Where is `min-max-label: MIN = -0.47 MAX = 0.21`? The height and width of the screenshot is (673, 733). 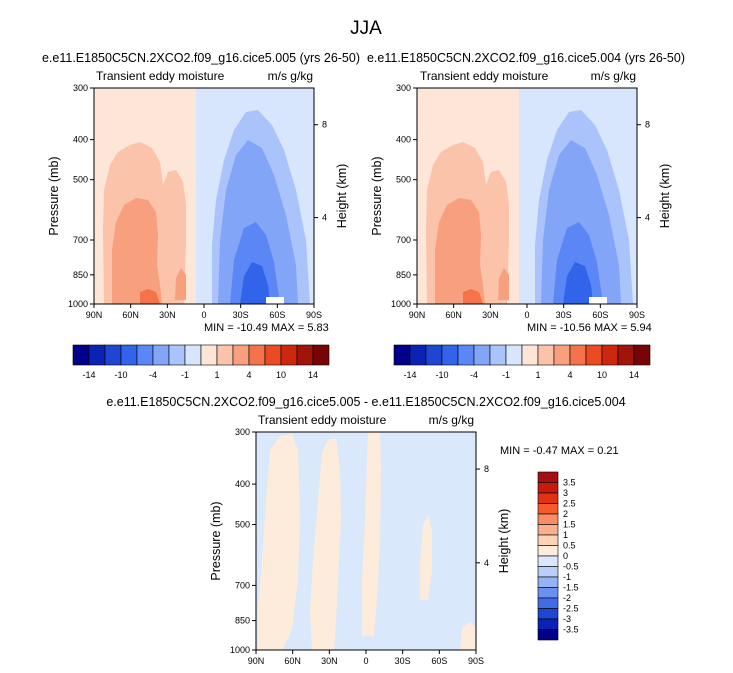 min-max-label: MIN = -0.47 MAX = 0.21 is located at coordinates (559, 451).